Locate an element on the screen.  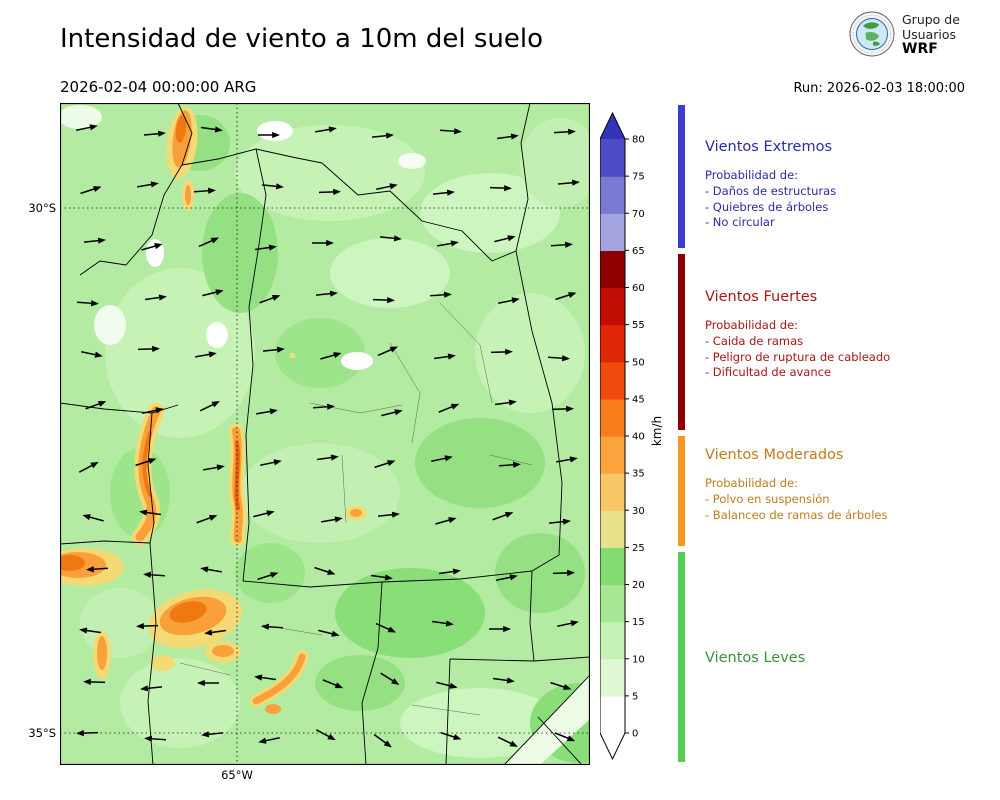
colorbar-tick-label: 45 is located at coordinates (638, 399).